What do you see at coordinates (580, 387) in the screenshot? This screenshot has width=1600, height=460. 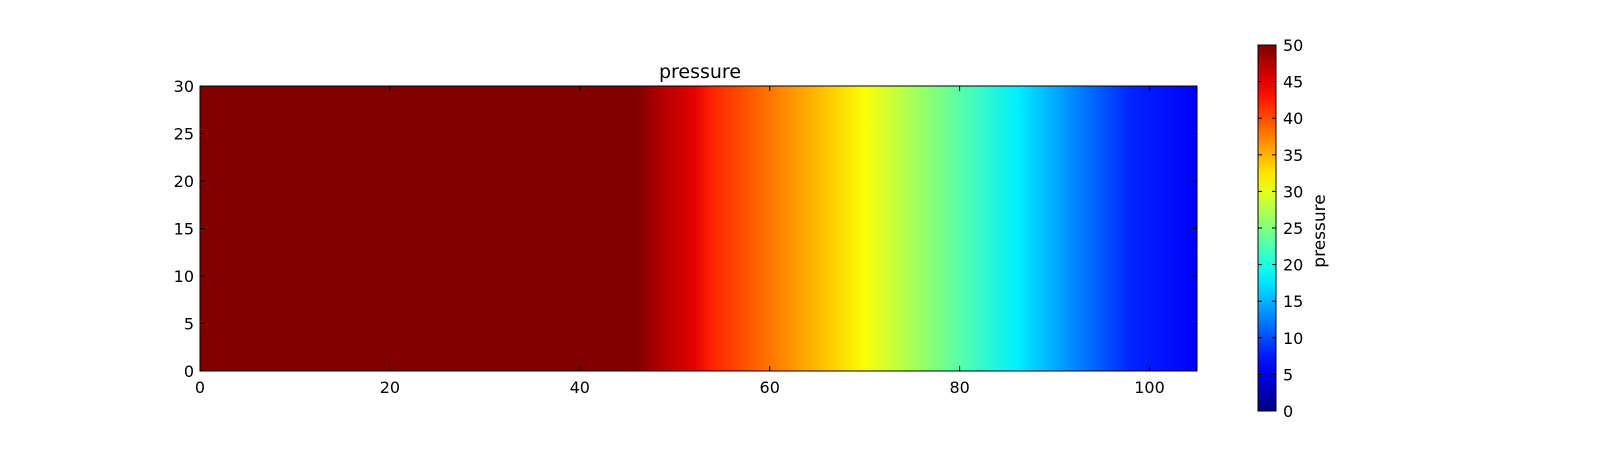 I see `x-tick-label: 40` at bounding box center [580, 387].